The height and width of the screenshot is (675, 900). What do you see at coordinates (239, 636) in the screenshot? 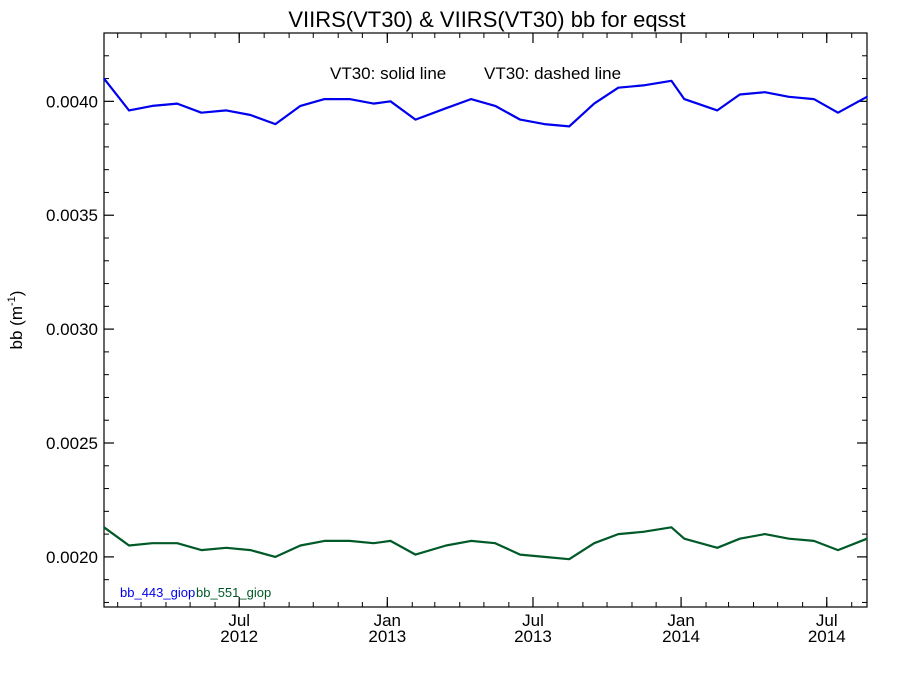
I see `x-tick-label-year: 2012` at bounding box center [239, 636].